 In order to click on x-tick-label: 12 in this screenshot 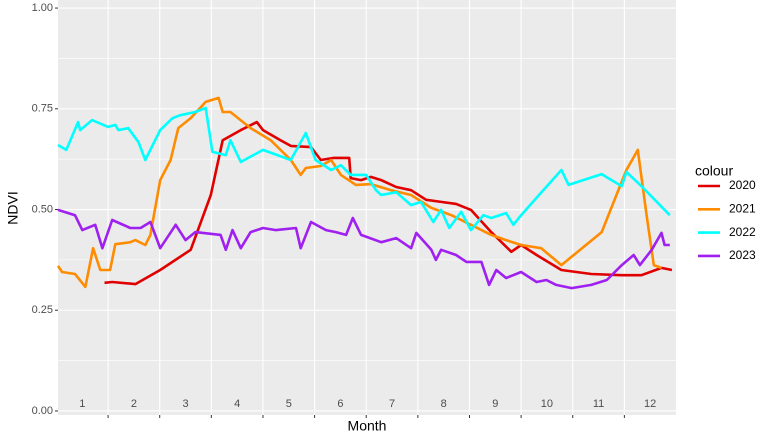, I will do `click(650, 404)`.